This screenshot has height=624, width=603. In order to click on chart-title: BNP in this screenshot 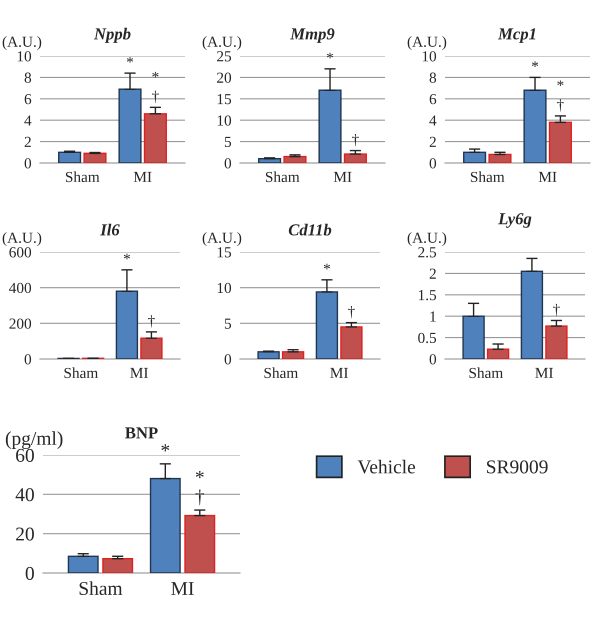, I will do `click(141, 432)`.